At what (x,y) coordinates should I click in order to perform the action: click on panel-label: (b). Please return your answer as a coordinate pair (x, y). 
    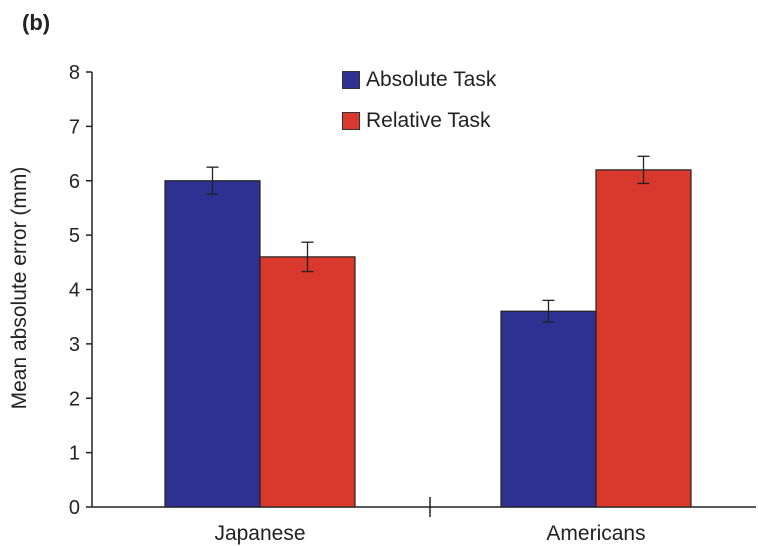
    Looking at the image, I should click on (36, 22).